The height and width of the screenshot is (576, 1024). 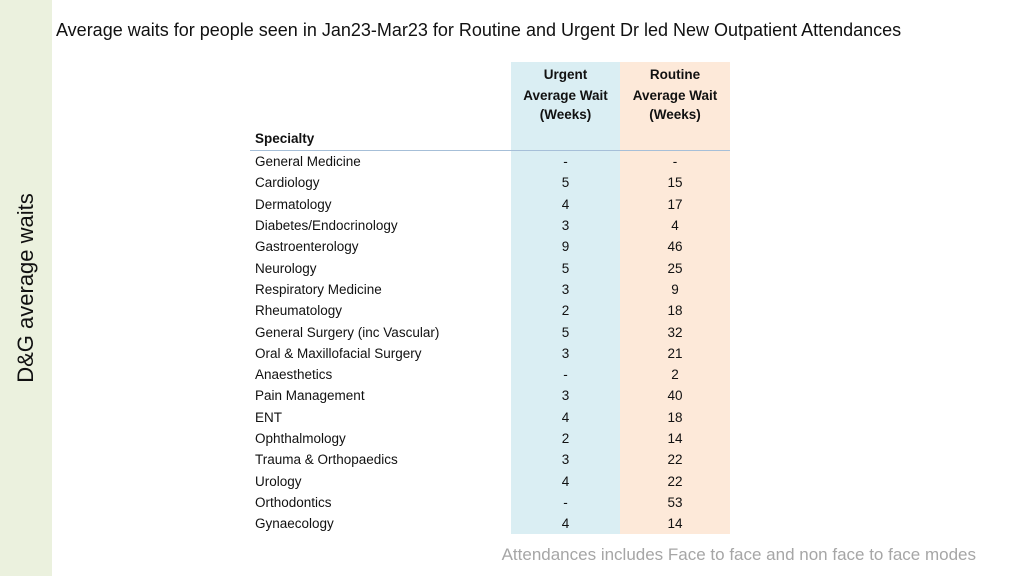 What do you see at coordinates (490, 311) in the screenshot?
I see `table-row: Rheumatology 2 18` at bounding box center [490, 311].